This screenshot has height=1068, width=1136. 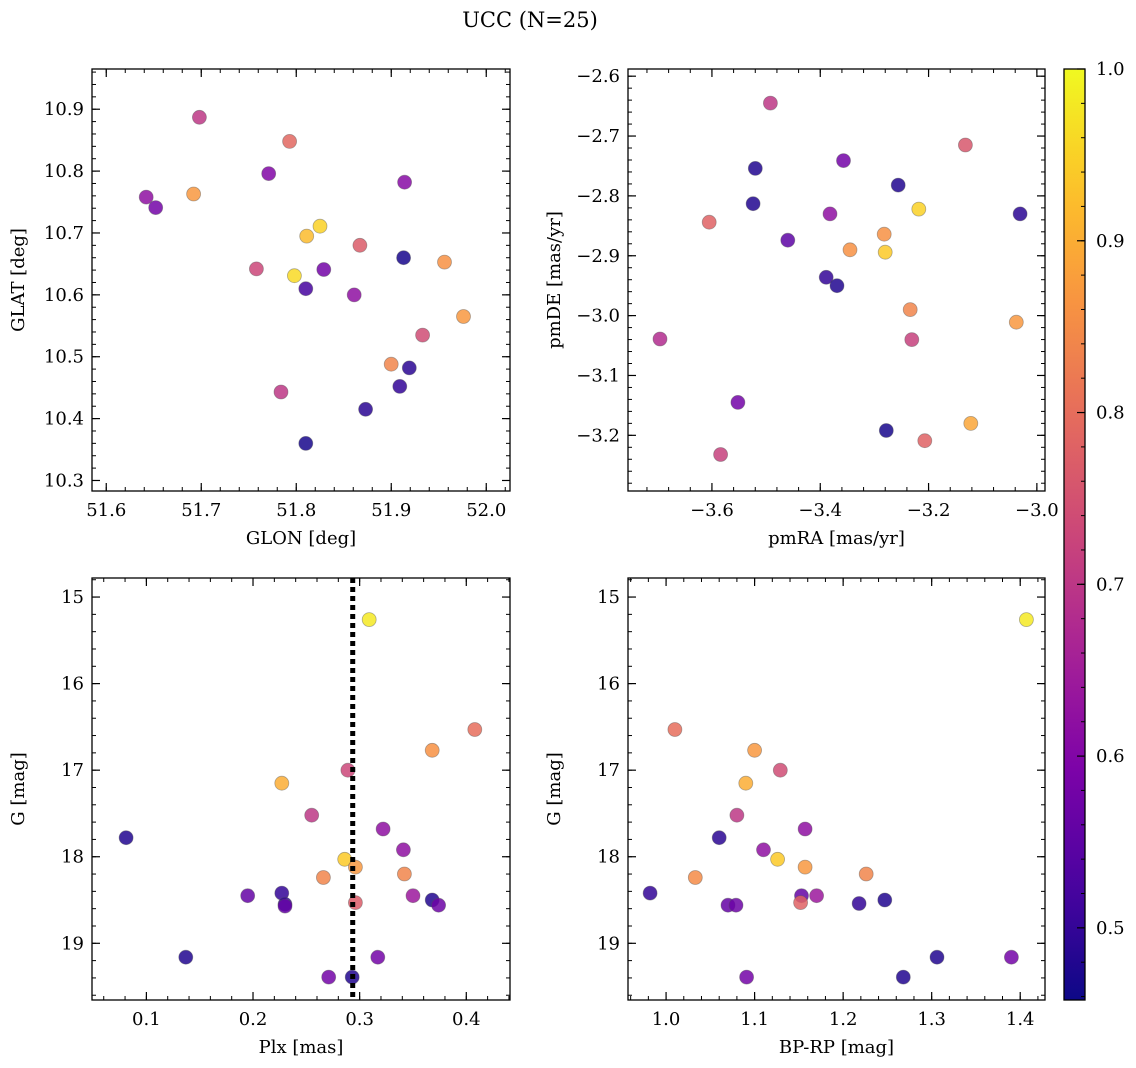 I want to click on y-axis-label: pmDE [mas/yr], so click(x=554, y=280).